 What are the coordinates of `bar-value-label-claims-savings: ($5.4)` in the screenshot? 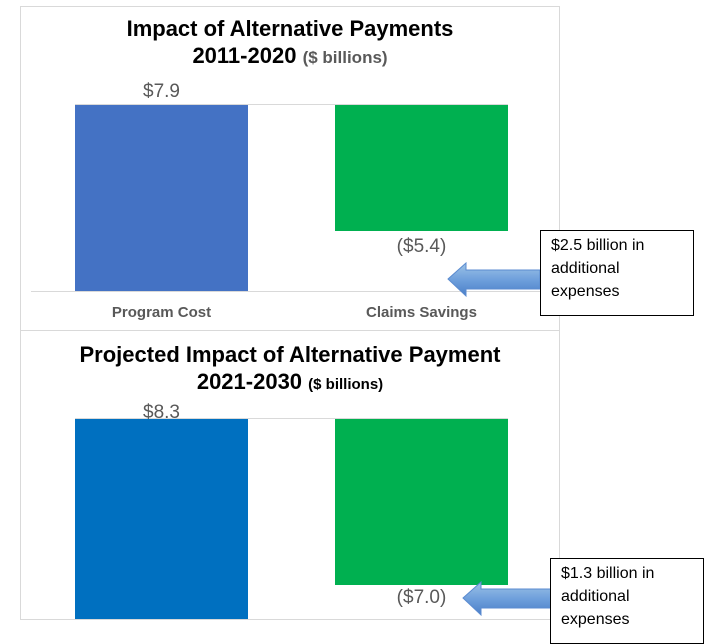 It's located at (421, 246).